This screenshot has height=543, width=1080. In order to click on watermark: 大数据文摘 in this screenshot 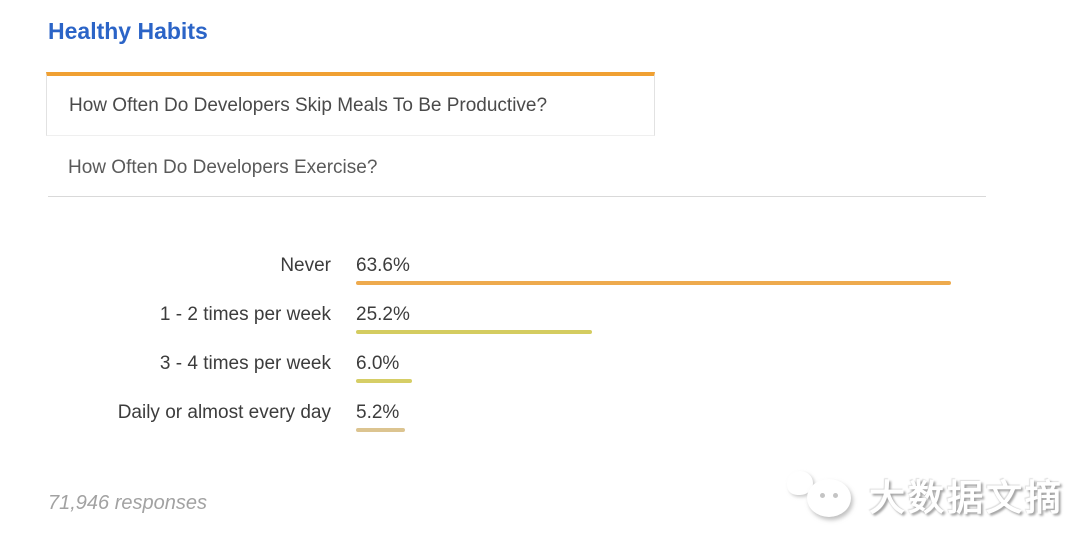, I will do `click(922, 495)`.